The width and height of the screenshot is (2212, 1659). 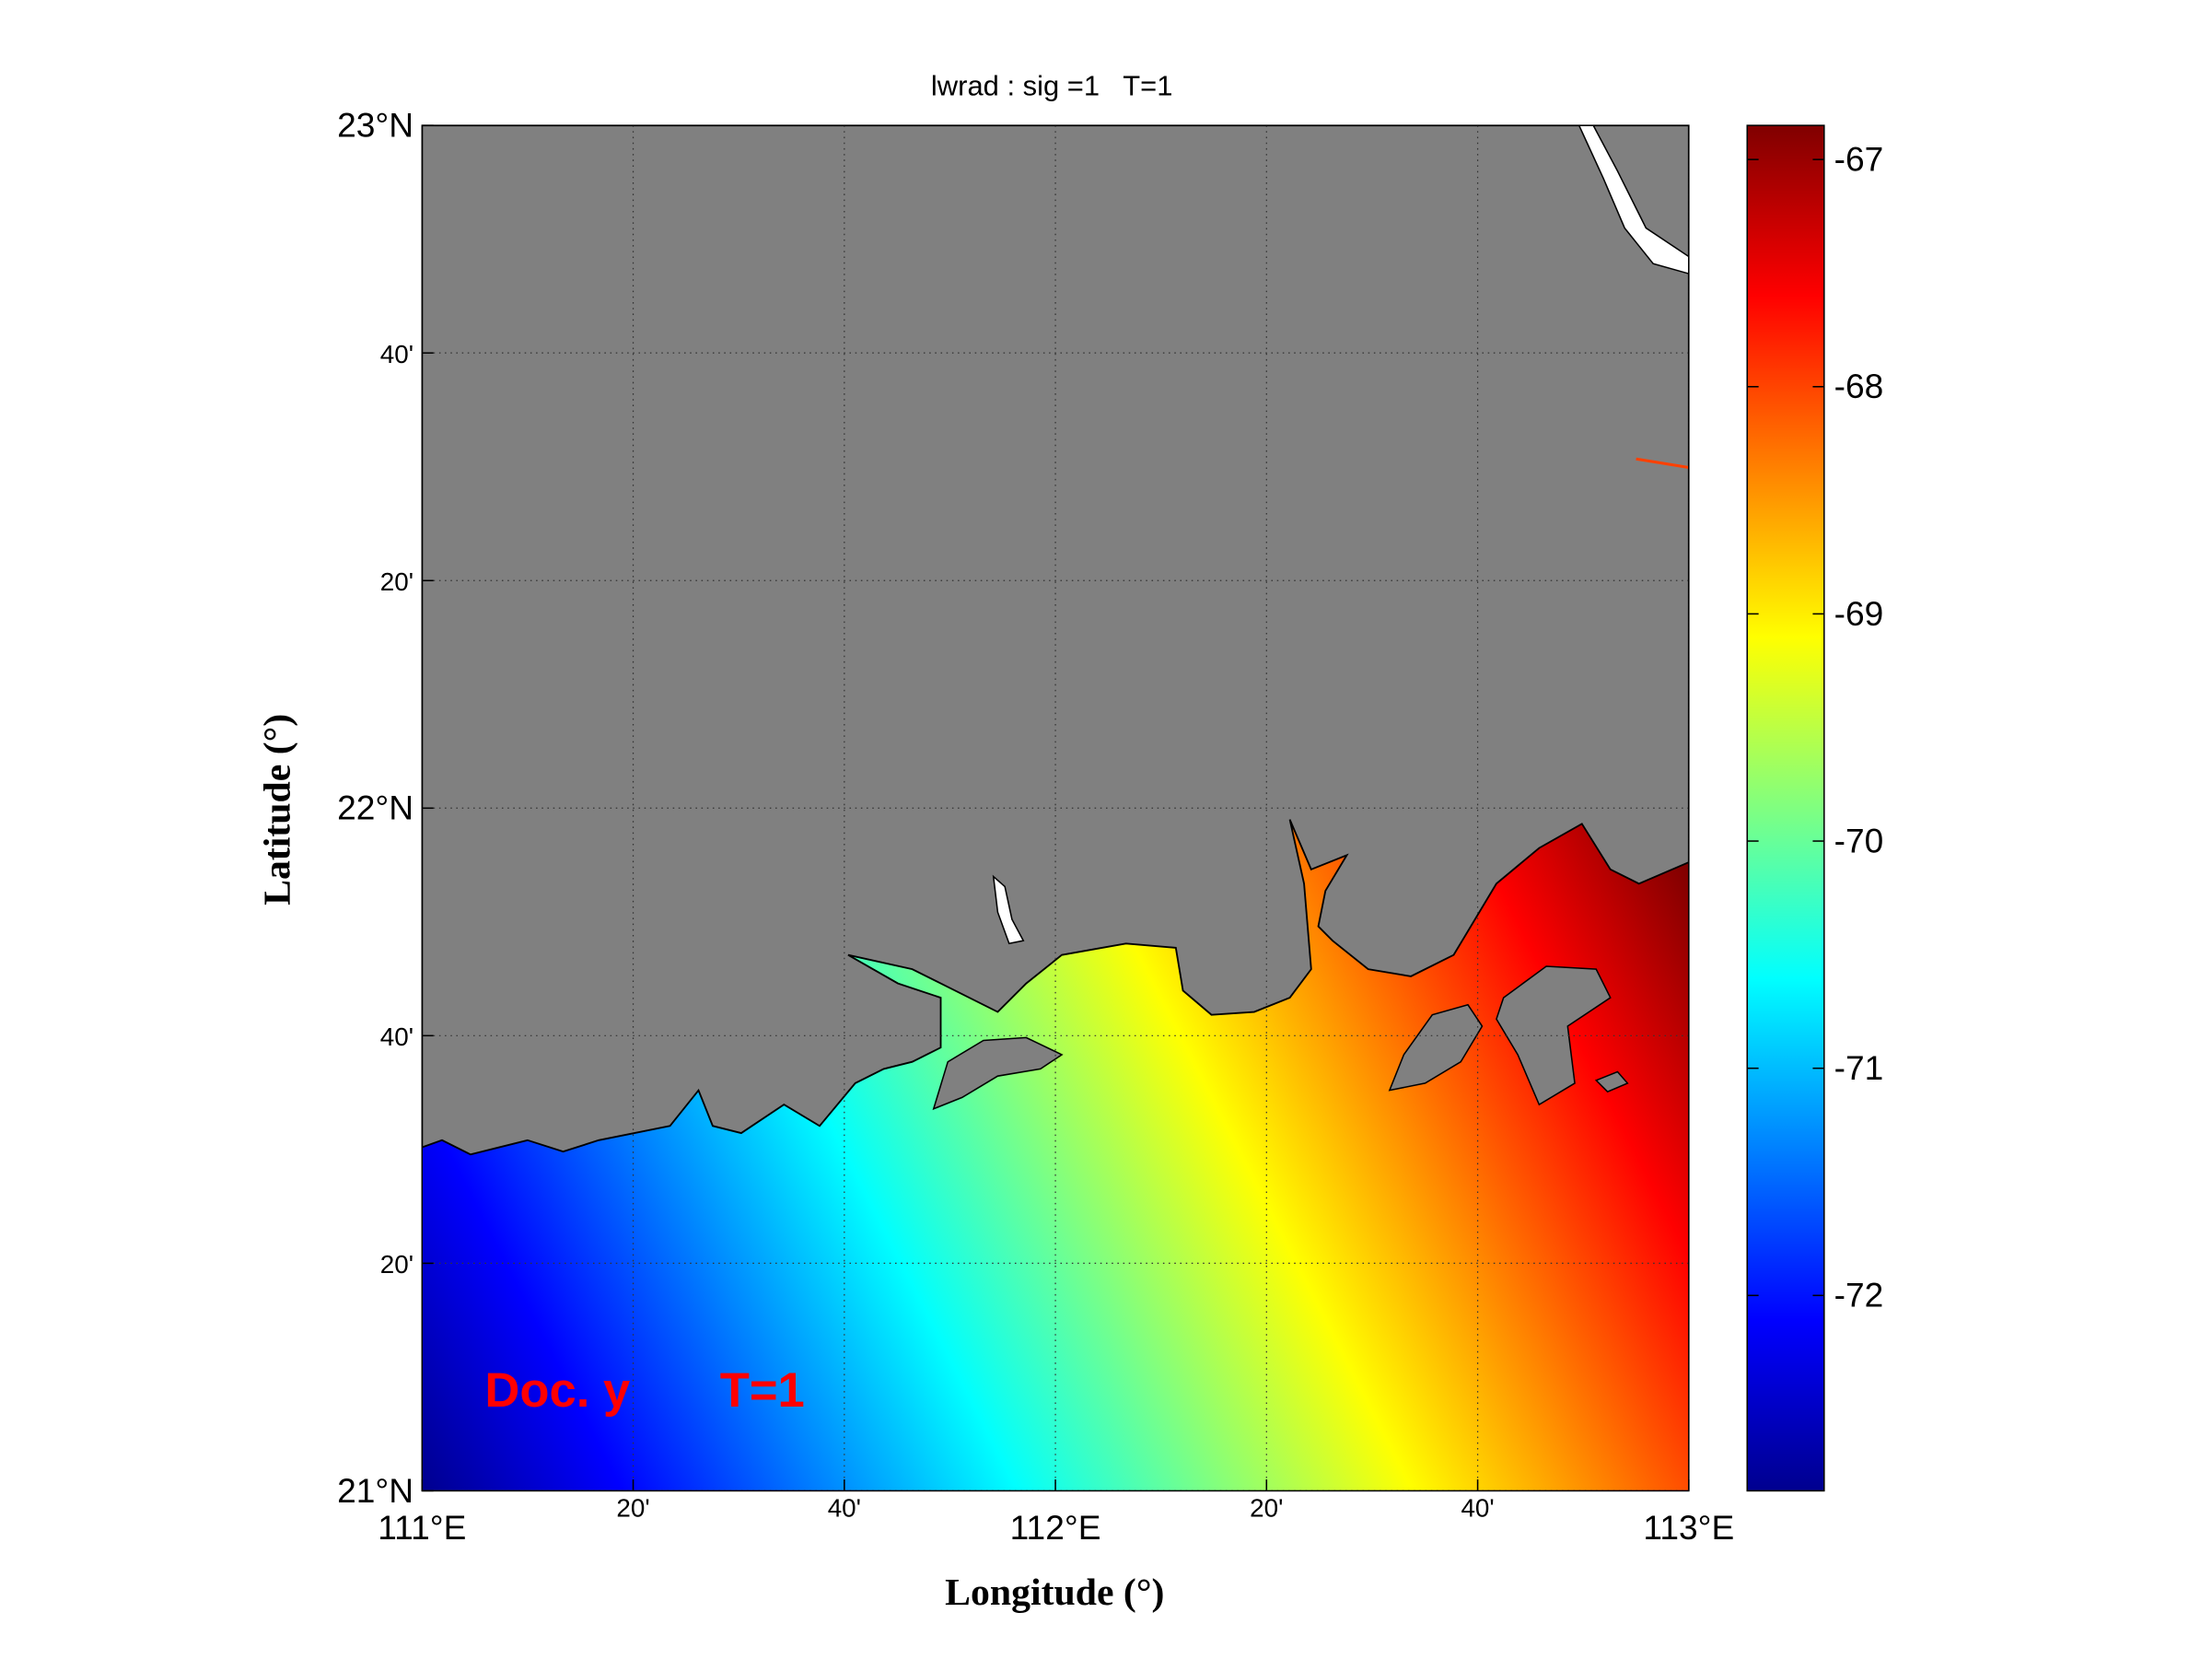 I want to click on red-line, so click(x=1663, y=463).